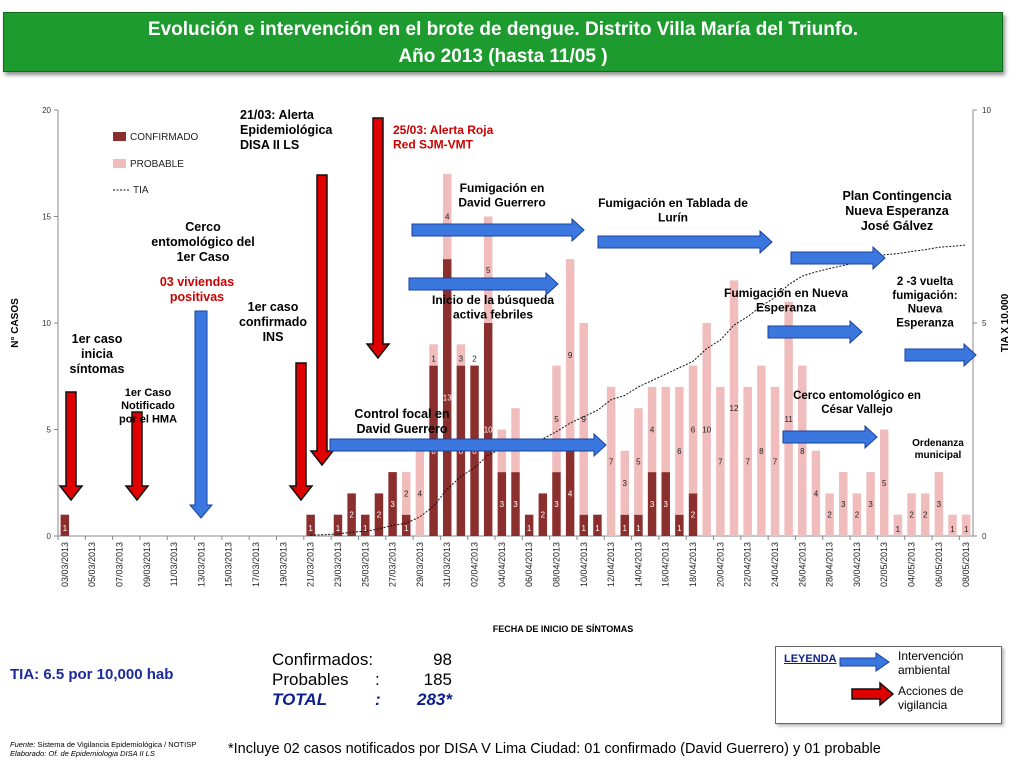 The width and height of the screenshot is (1024, 768). I want to click on confirmado-data-label: 4, so click(570, 493).